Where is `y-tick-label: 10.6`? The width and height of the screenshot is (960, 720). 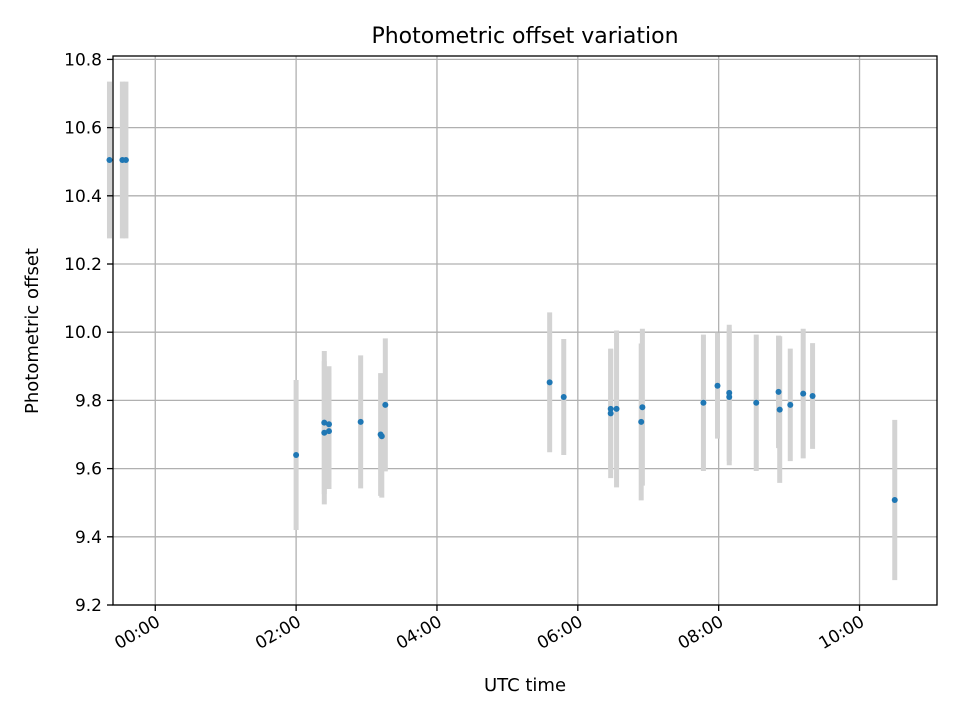 y-tick-label: 10.6 is located at coordinates (83, 129).